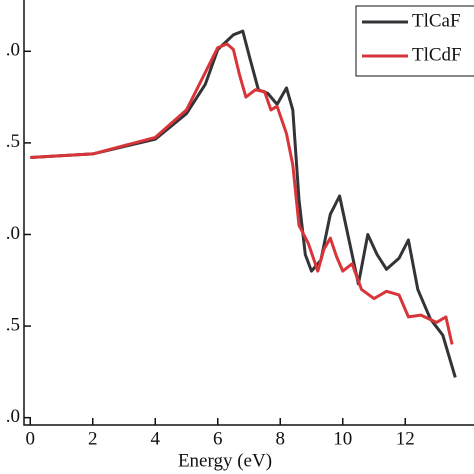  Describe the element at coordinates (436, 20) in the screenshot. I see `legend-label: TlCaF` at that location.